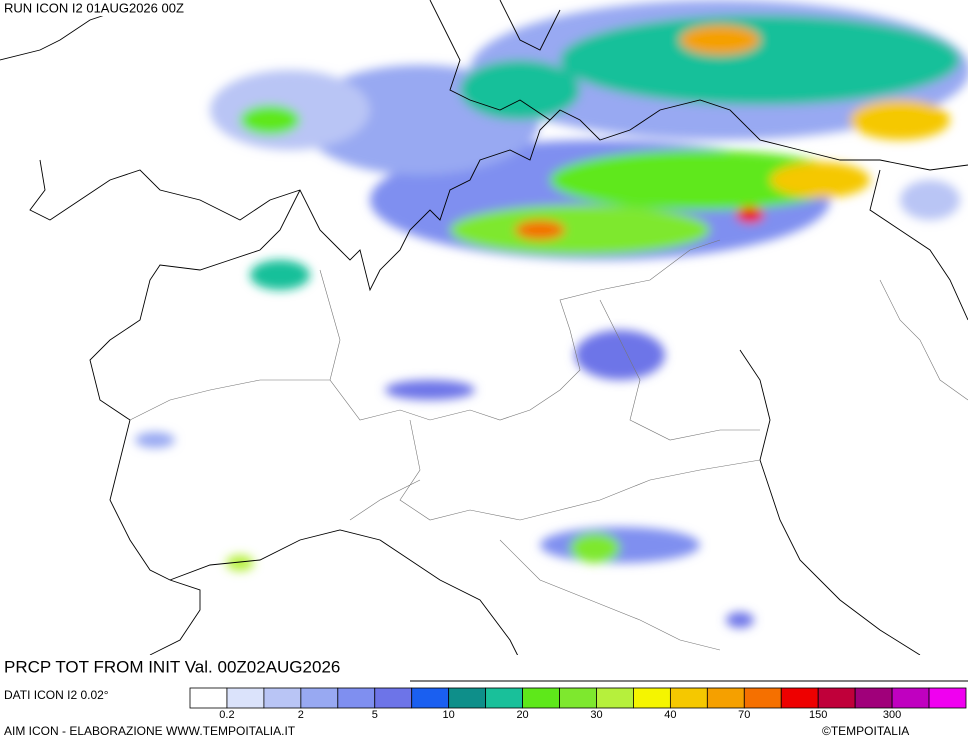 Image resolution: width=968 pixels, height=745 pixels. Describe the element at coordinates (892, 715) in the screenshot. I see `legend-label: 300` at that location.